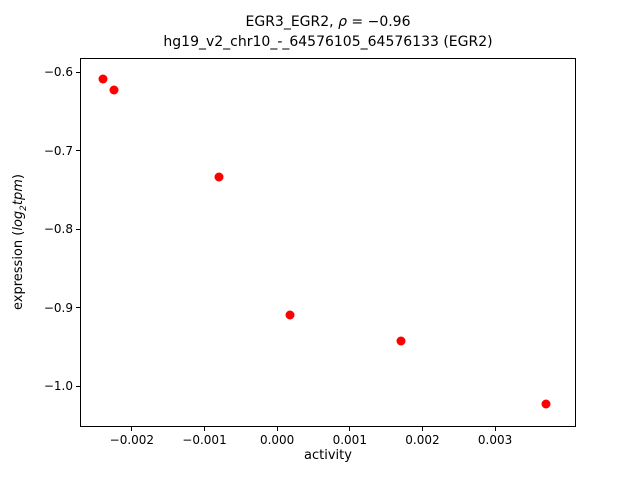 The width and height of the screenshot is (640, 480). I want to click on chart-title-line2: hg19_v2_chr10_-_64576105_64576133 (EGR2), so click(328, 42).